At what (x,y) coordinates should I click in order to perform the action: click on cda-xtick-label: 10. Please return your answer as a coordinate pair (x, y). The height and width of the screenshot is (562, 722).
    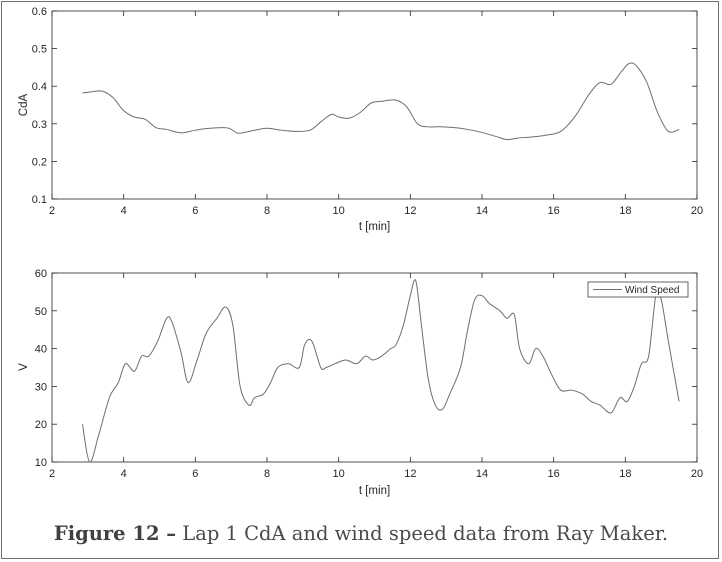
    Looking at the image, I should click on (339, 211).